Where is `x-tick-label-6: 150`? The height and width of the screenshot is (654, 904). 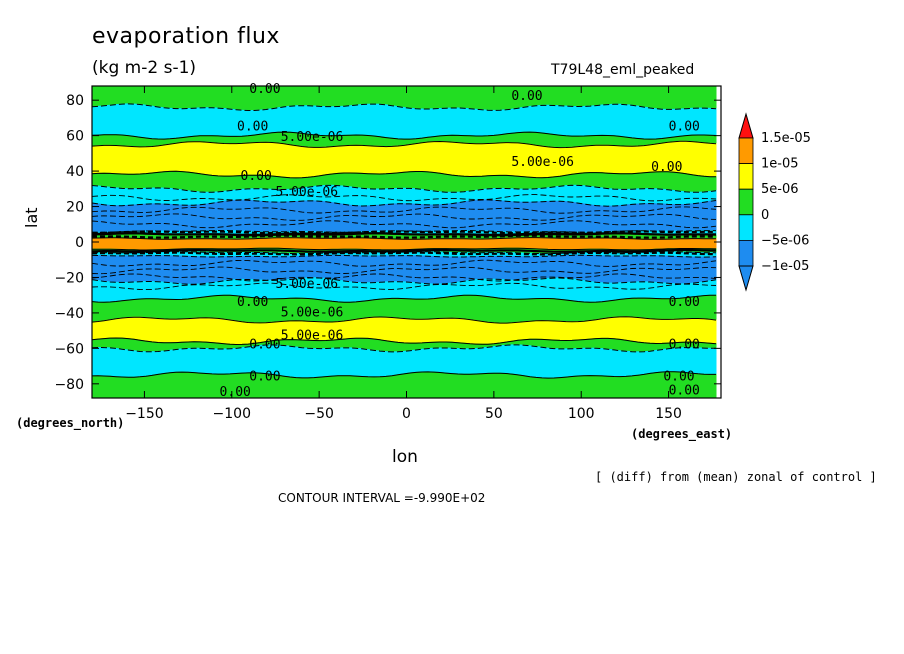 x-tick-label-6: 150 is located at coordinates (668, 414).